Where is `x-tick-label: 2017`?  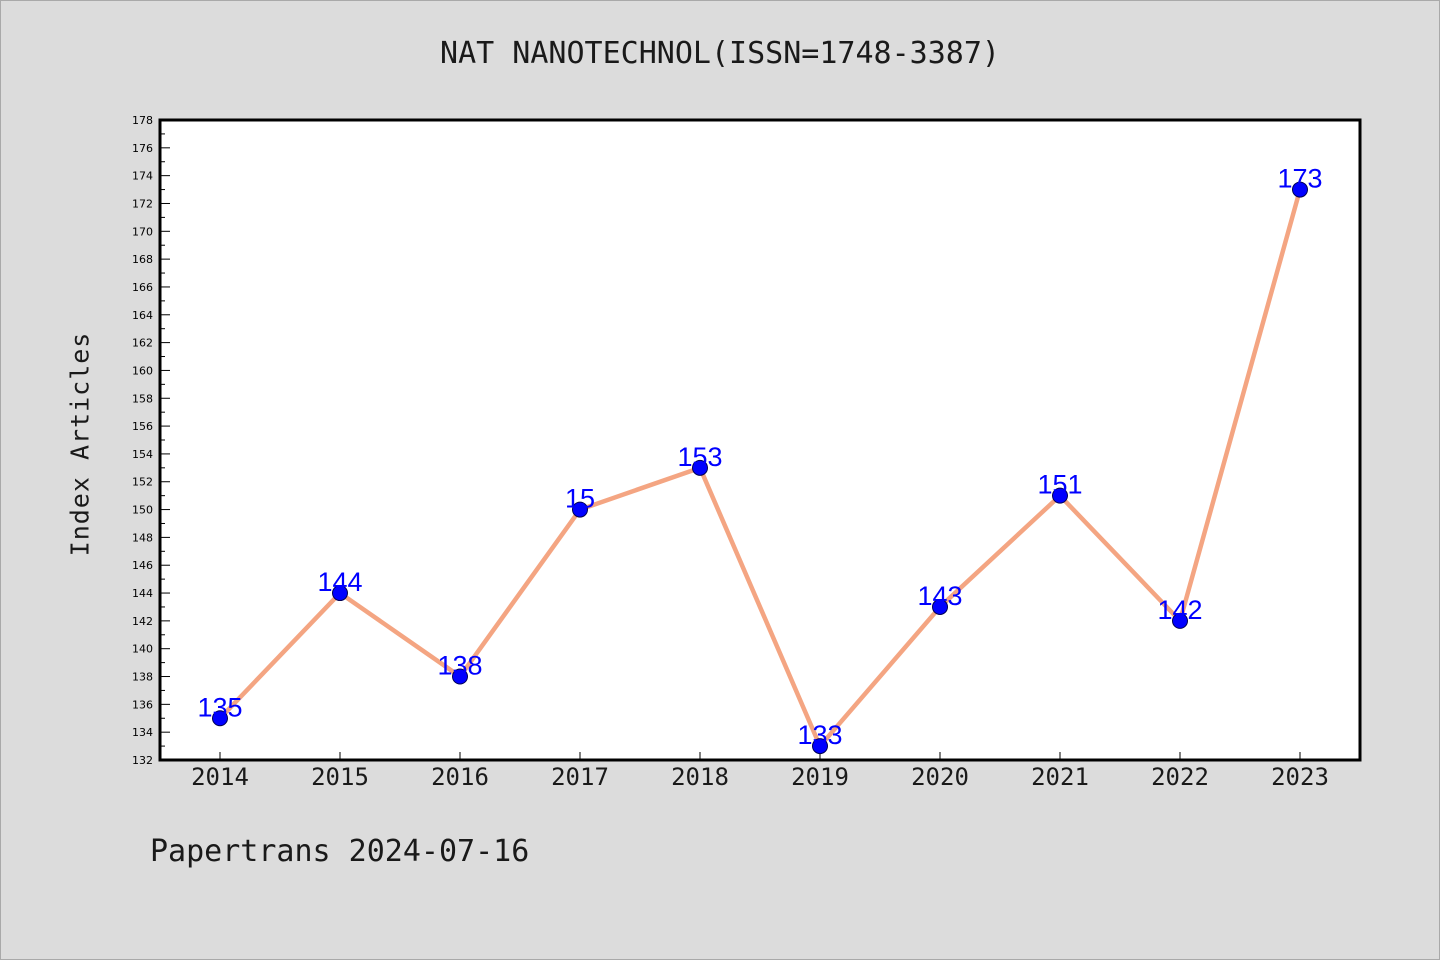 x-tick-label: 2017 is located at coordinates (580, 777).